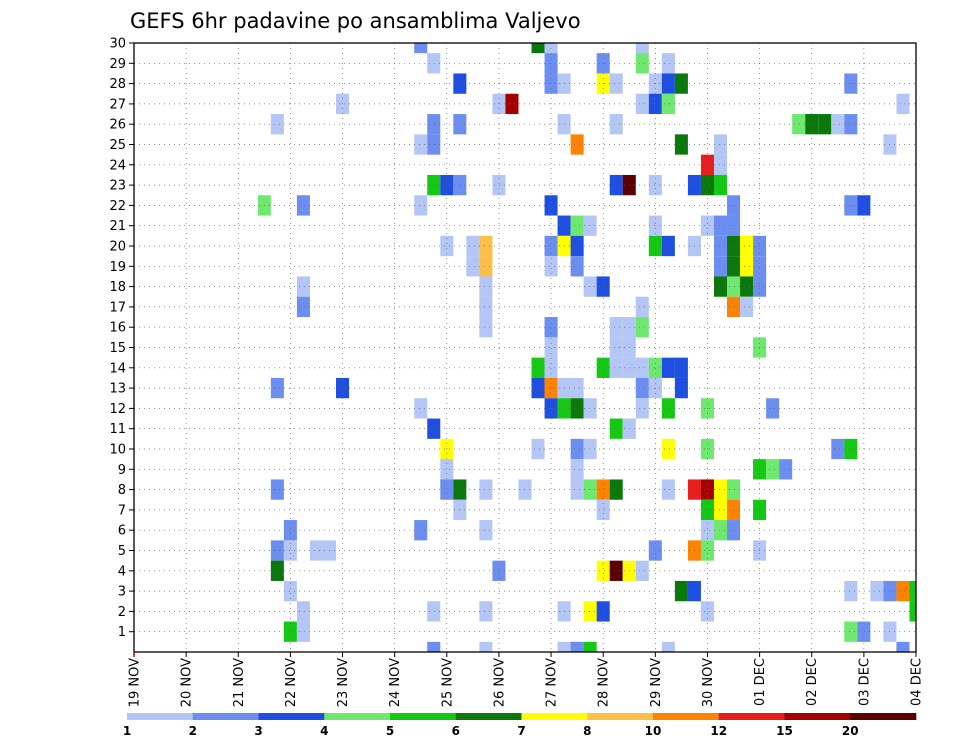  What do you see at coordinates (122, 551) in the screenshot?
I see `y-tick-label: 5` at bounding box center [122, 551].